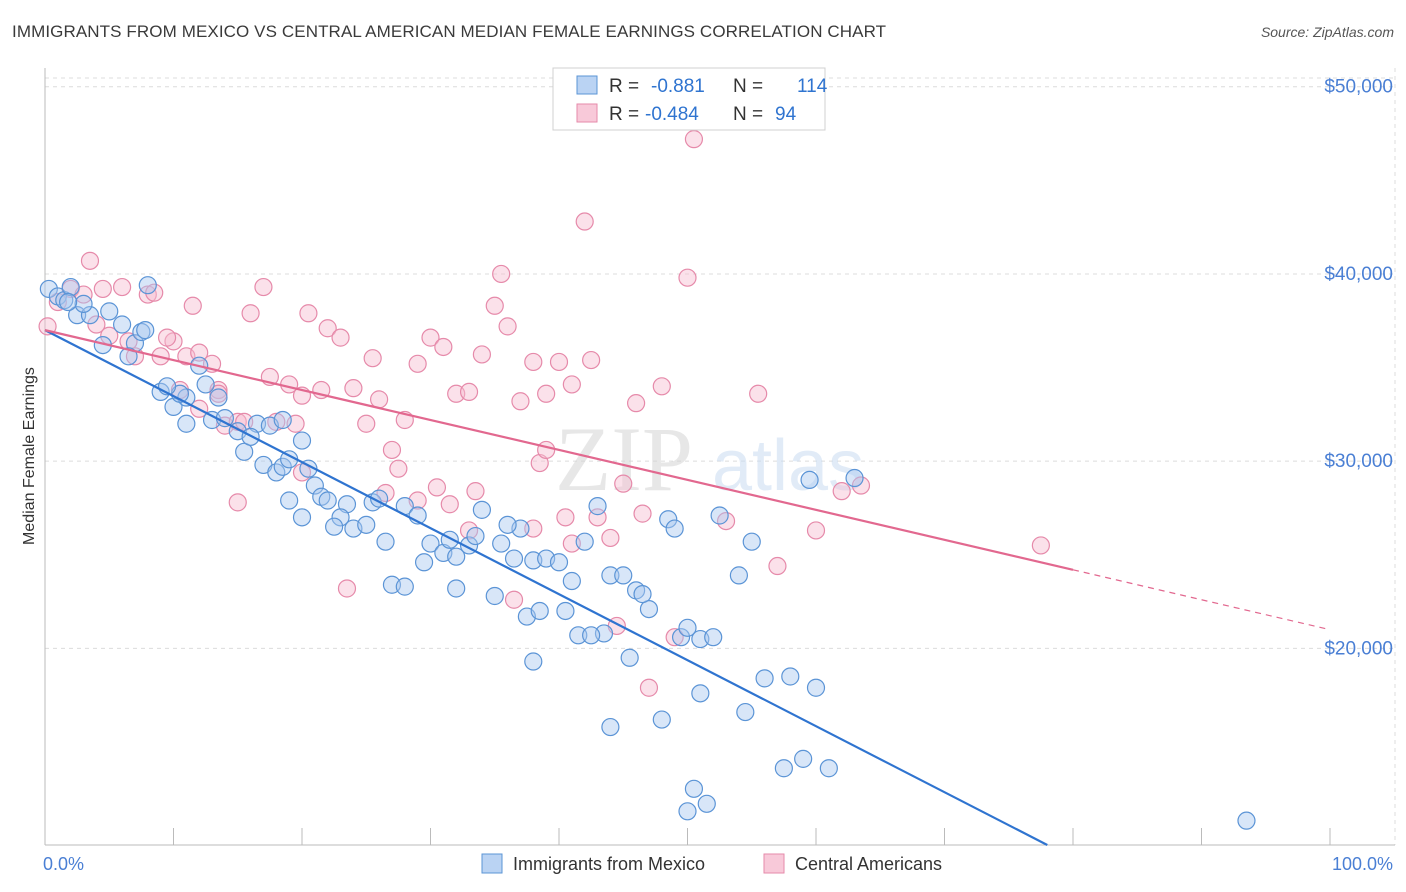 This screenshot has height=892, width=1406. Describe the element at coordinates (587, 85) in the screenshot. I see `stats-swatch-blue` at that location.